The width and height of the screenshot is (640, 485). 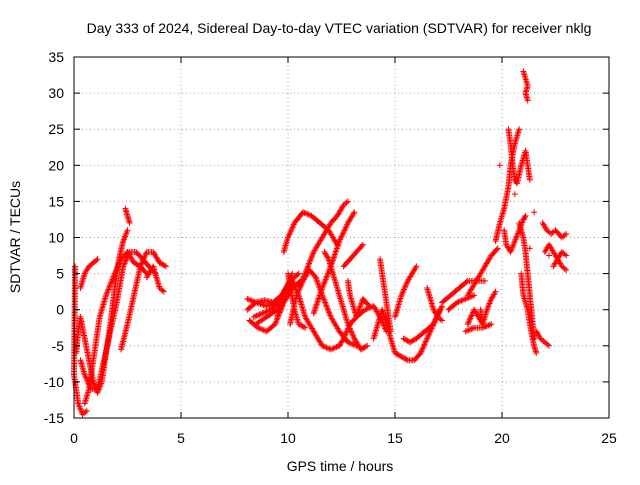 I want to click on y-tick-label: 25, so click(x=56, y=129).